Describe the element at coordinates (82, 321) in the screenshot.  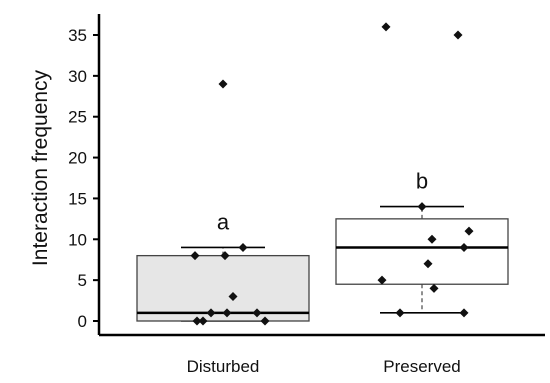
I see `y-tick-label: 0` at that location.